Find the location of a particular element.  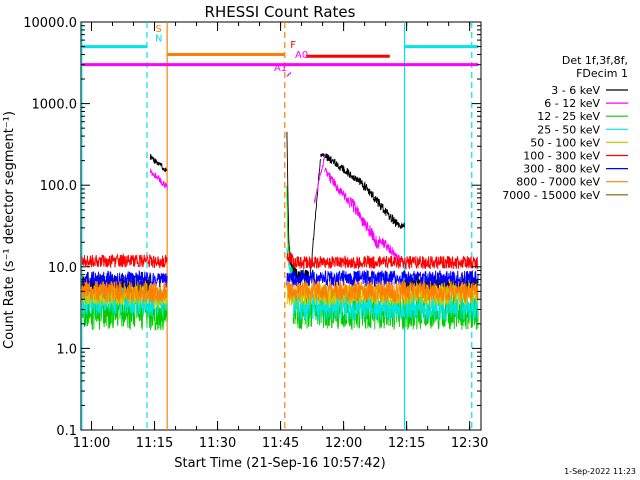

legend-header-line-1: Det 1f,3f,8f, is located at coordinates (595, 60).